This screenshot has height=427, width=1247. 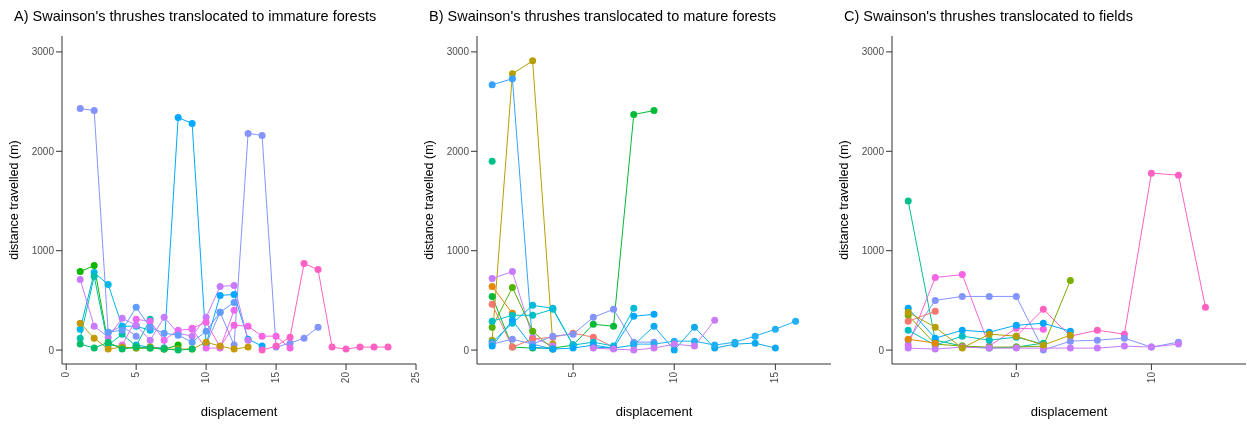 What do you see at coordinates (346, 377) in the screenshot?
I see `x-tick-label: 20` at bounding box center [346, 377].